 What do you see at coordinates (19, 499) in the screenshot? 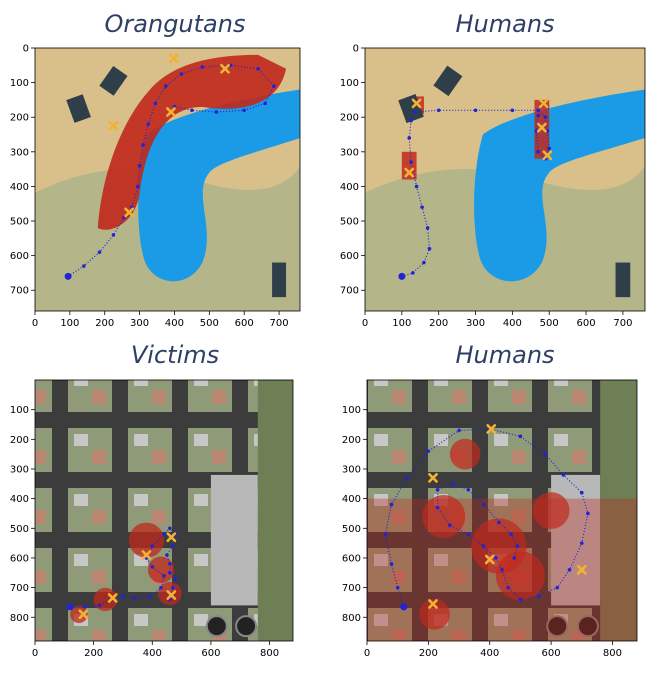
I see `y-tick-label: 400` at bounding box center [19, 499].